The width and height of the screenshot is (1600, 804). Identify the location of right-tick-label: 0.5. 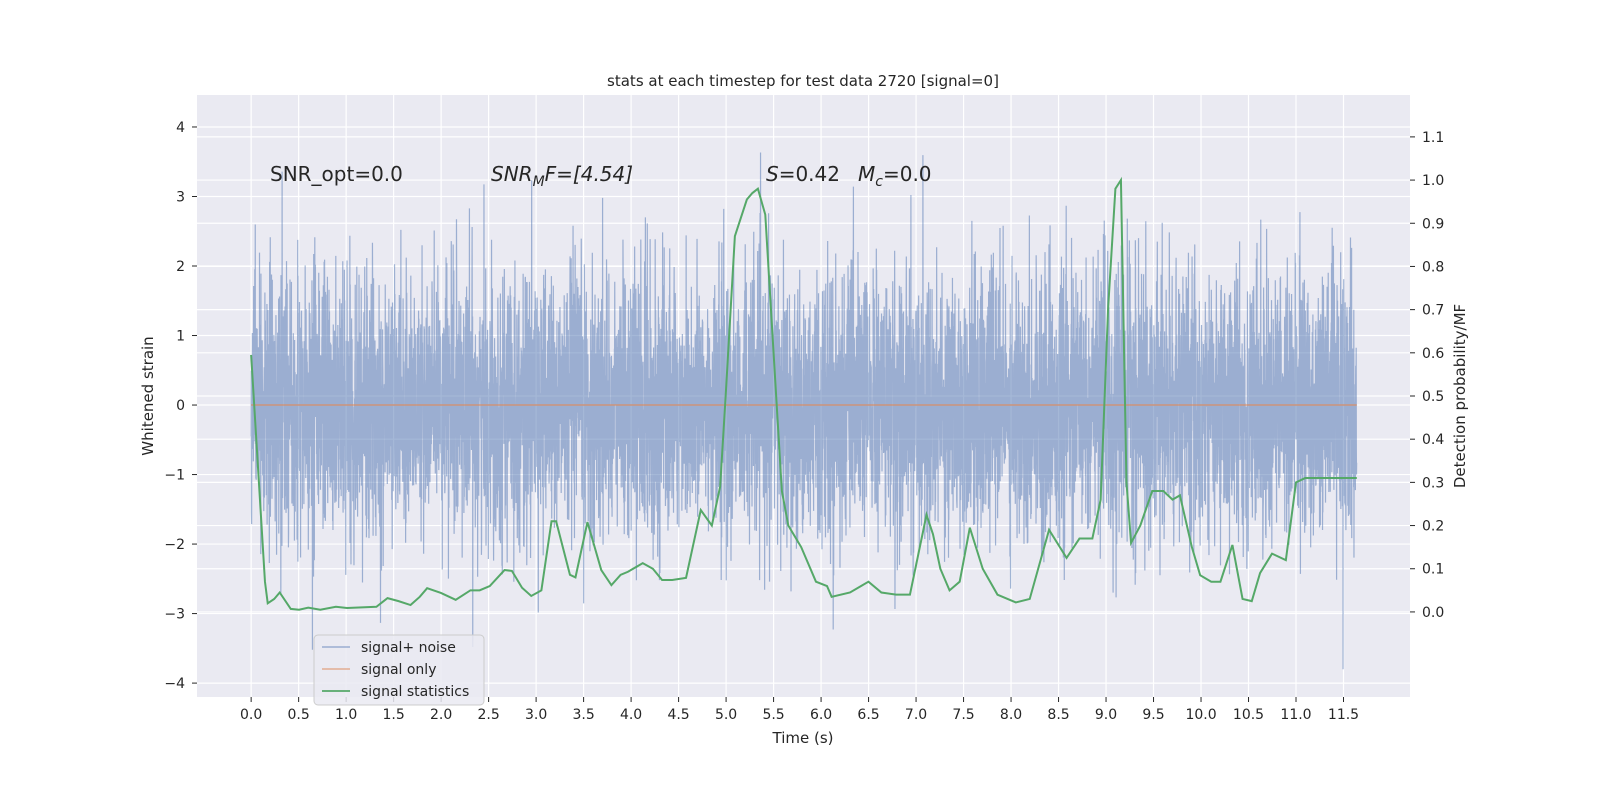
(1433, 397).